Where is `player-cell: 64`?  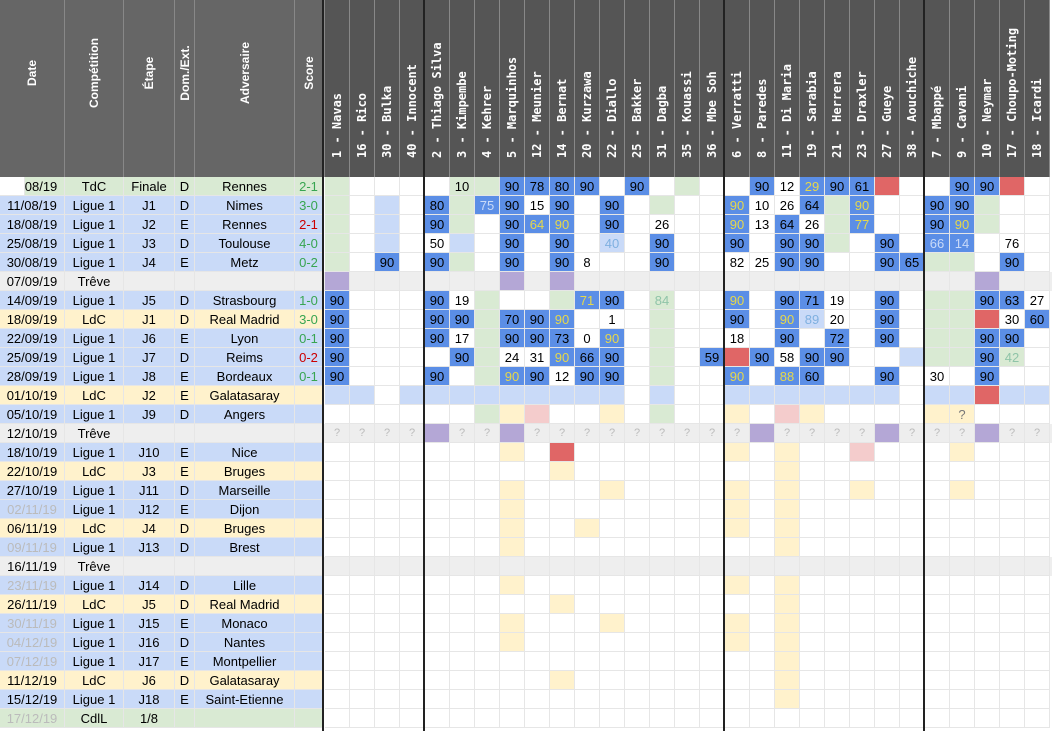
player-cell: 64 is located at coordinates (812, 205).